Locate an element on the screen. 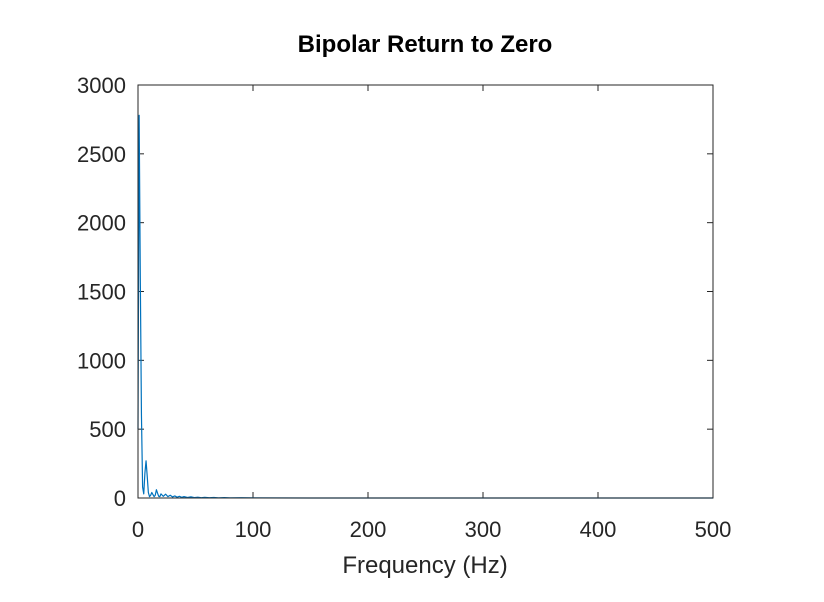 The image size is (824, 602). y-tick-label: 500 is located at coordinates (107, 429).